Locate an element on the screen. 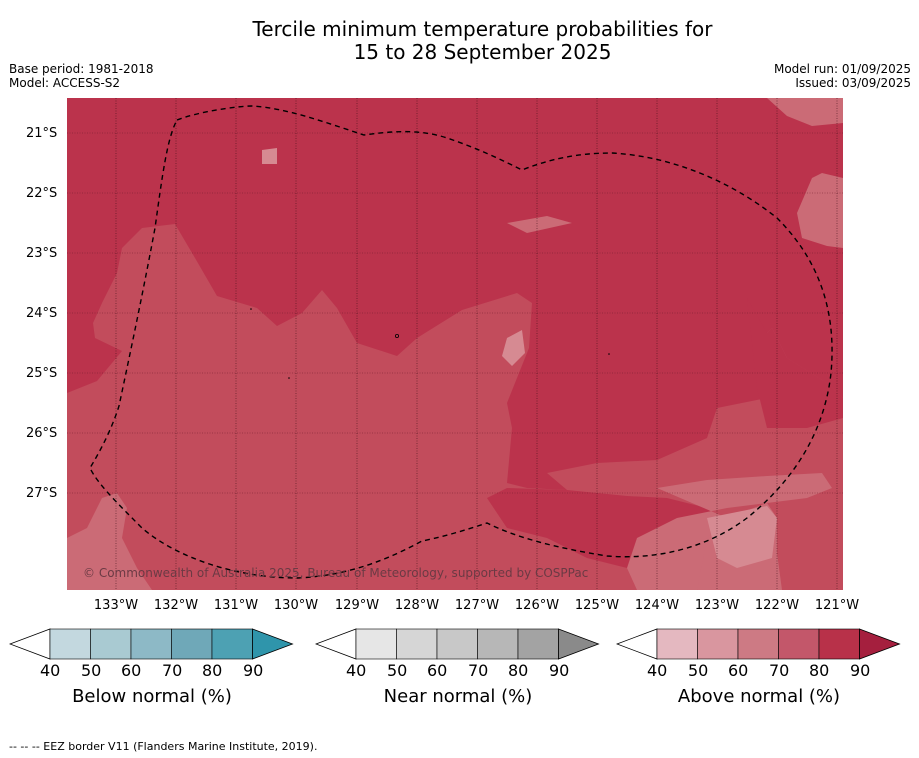 The image size is (919, 758). lon-label: 124°W is located at coordinates (657, 605).